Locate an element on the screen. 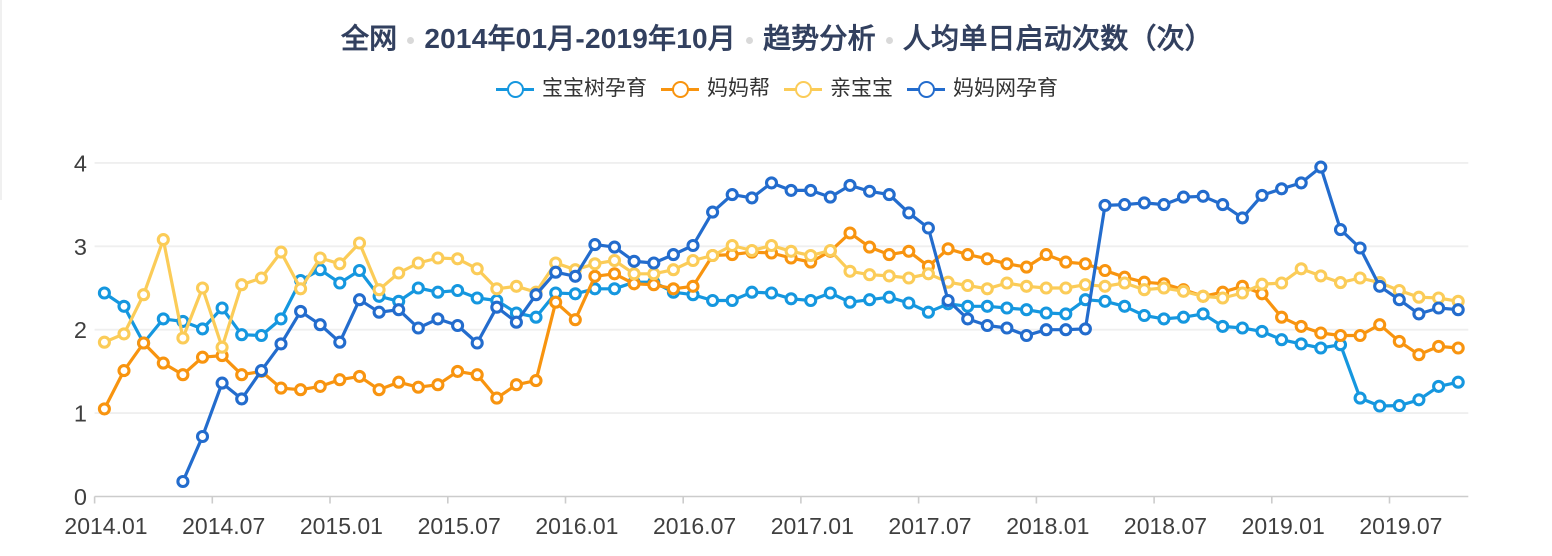  svg-text: 2017.07 is located at coordinates (929, 526).